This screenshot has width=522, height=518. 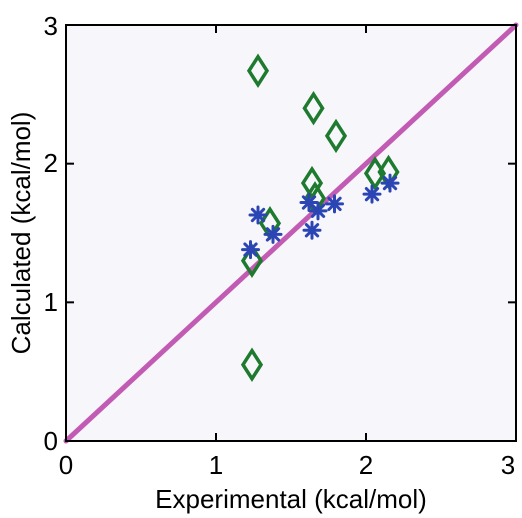 What do you see at coordinates (66, 465) in the screenshot?
I see `x-tick-label-0: 0` at bounding box center [66, 465].